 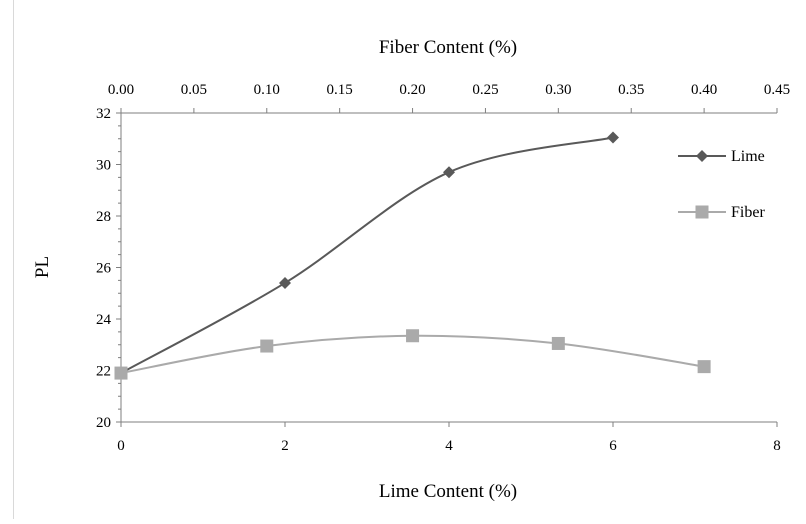 What do you see at coordinates (448, 47) in the screenshot?
I see `x2-axis-title: Fiber Content (%)` at bounding box center [448, 47].